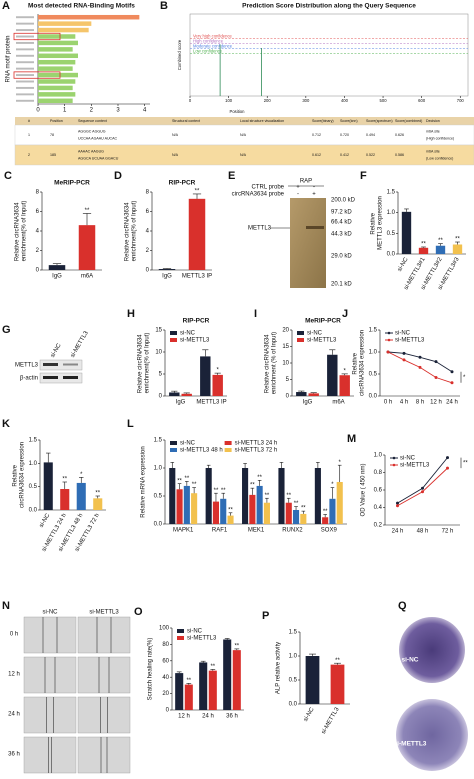  I want to click on y-tick-label: 0.0, so click(391, 255).